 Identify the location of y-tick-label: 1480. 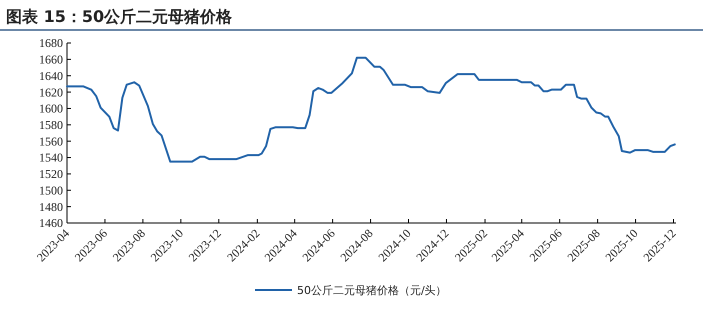
(51, 207).